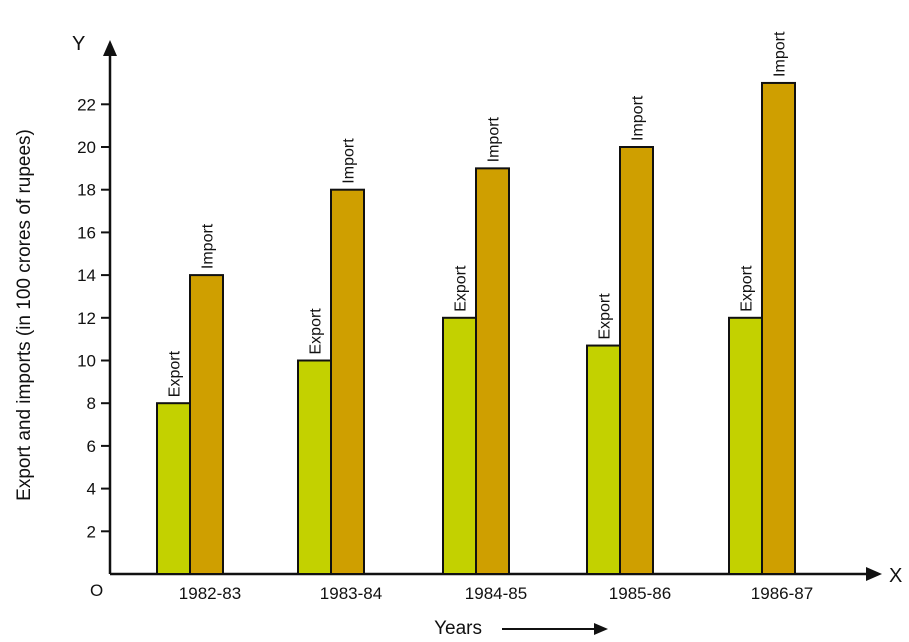 The image size is (909, 642). Describe the element at coordinates (78, 44) in the screenshot. I see `y-axis-letter: Y` at that location.